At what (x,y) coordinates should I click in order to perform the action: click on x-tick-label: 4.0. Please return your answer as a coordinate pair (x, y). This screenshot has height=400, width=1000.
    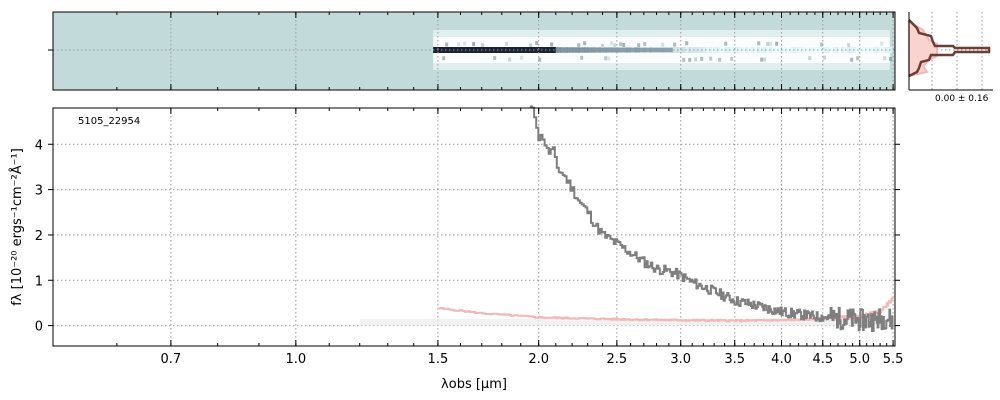
    Looking at the image, I should click on (781, 359).